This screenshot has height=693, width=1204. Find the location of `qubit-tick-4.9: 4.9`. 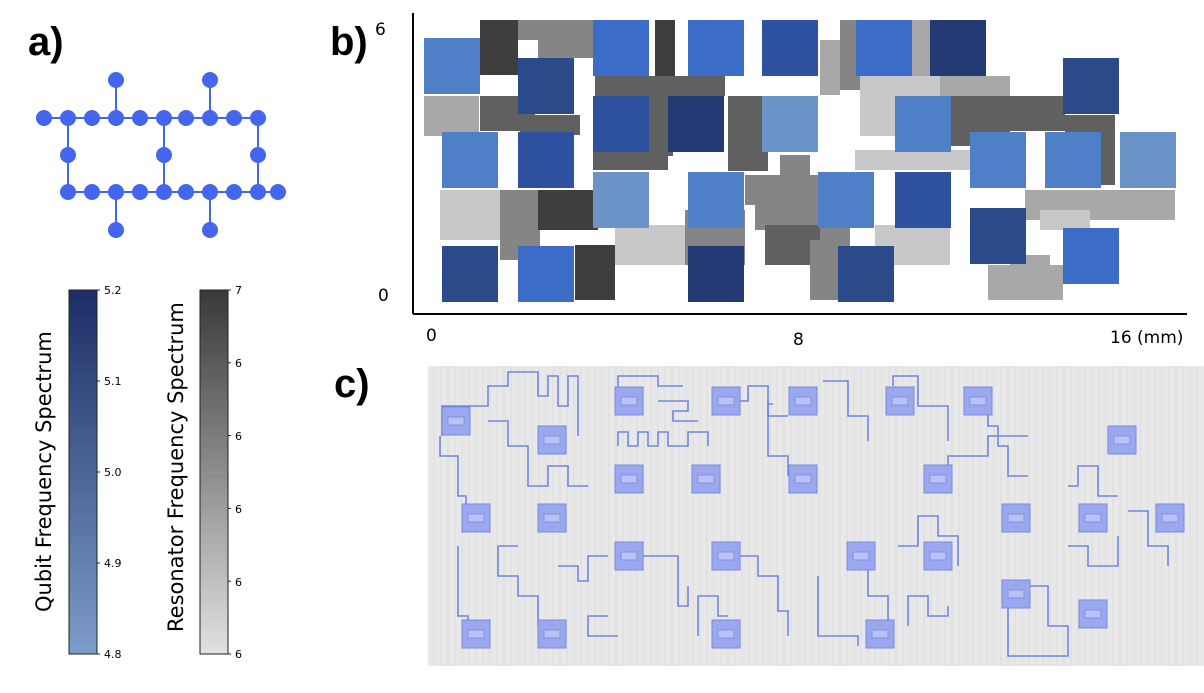

qubit-tick-4.9: 4.9 is located at coordinates (113, 563).